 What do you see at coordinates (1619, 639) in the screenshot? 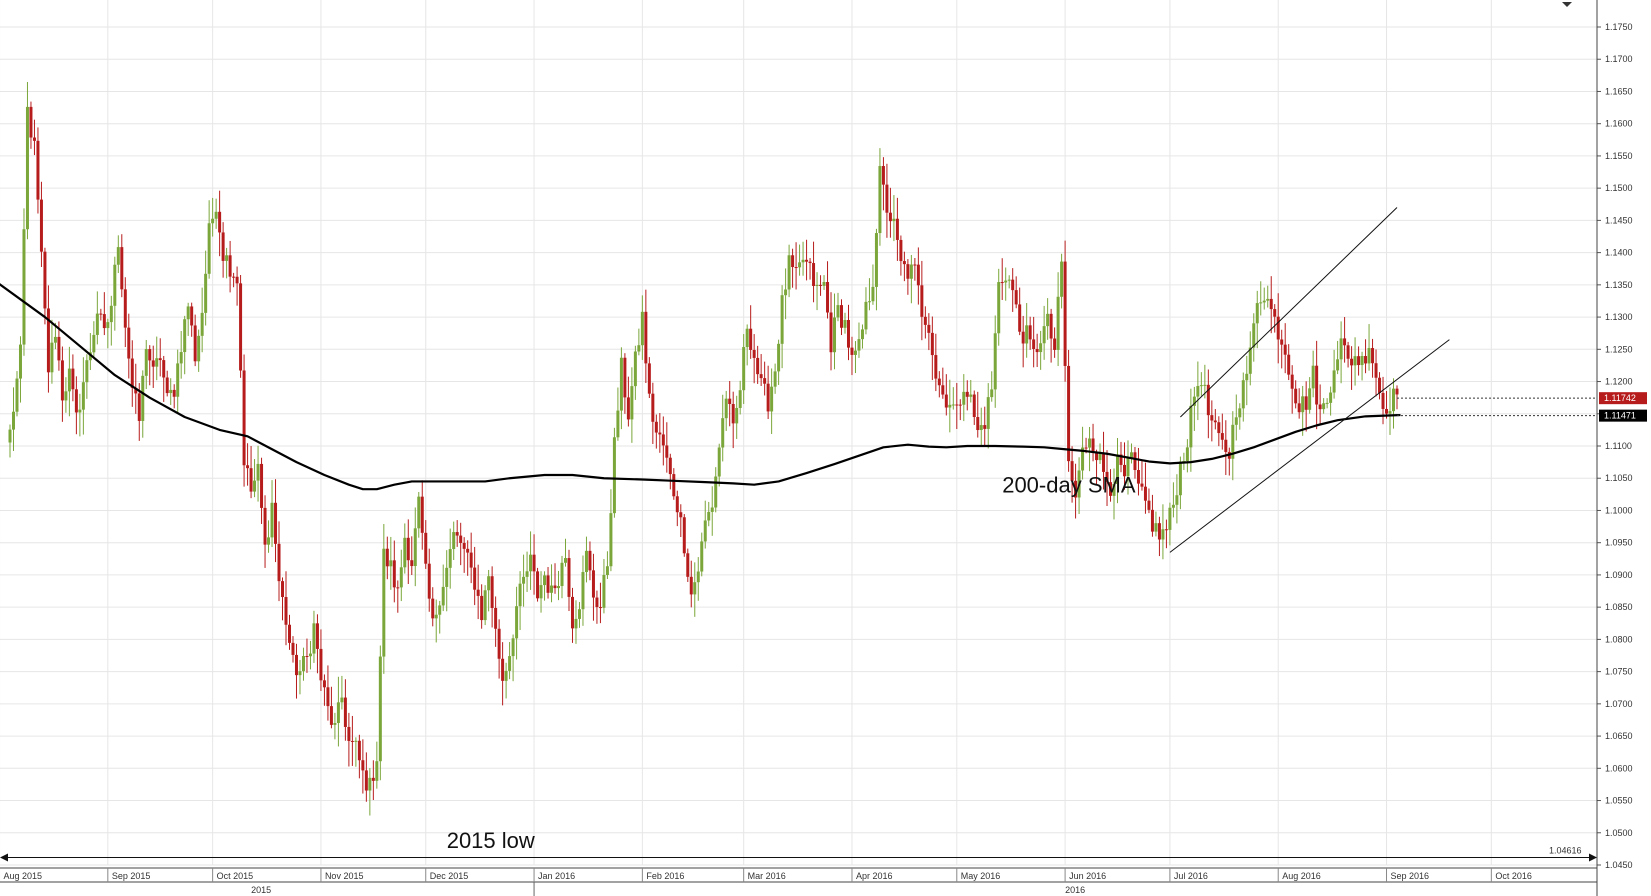
I see `y-tick-label: 1.0800` at bounding box center [1619, 639].